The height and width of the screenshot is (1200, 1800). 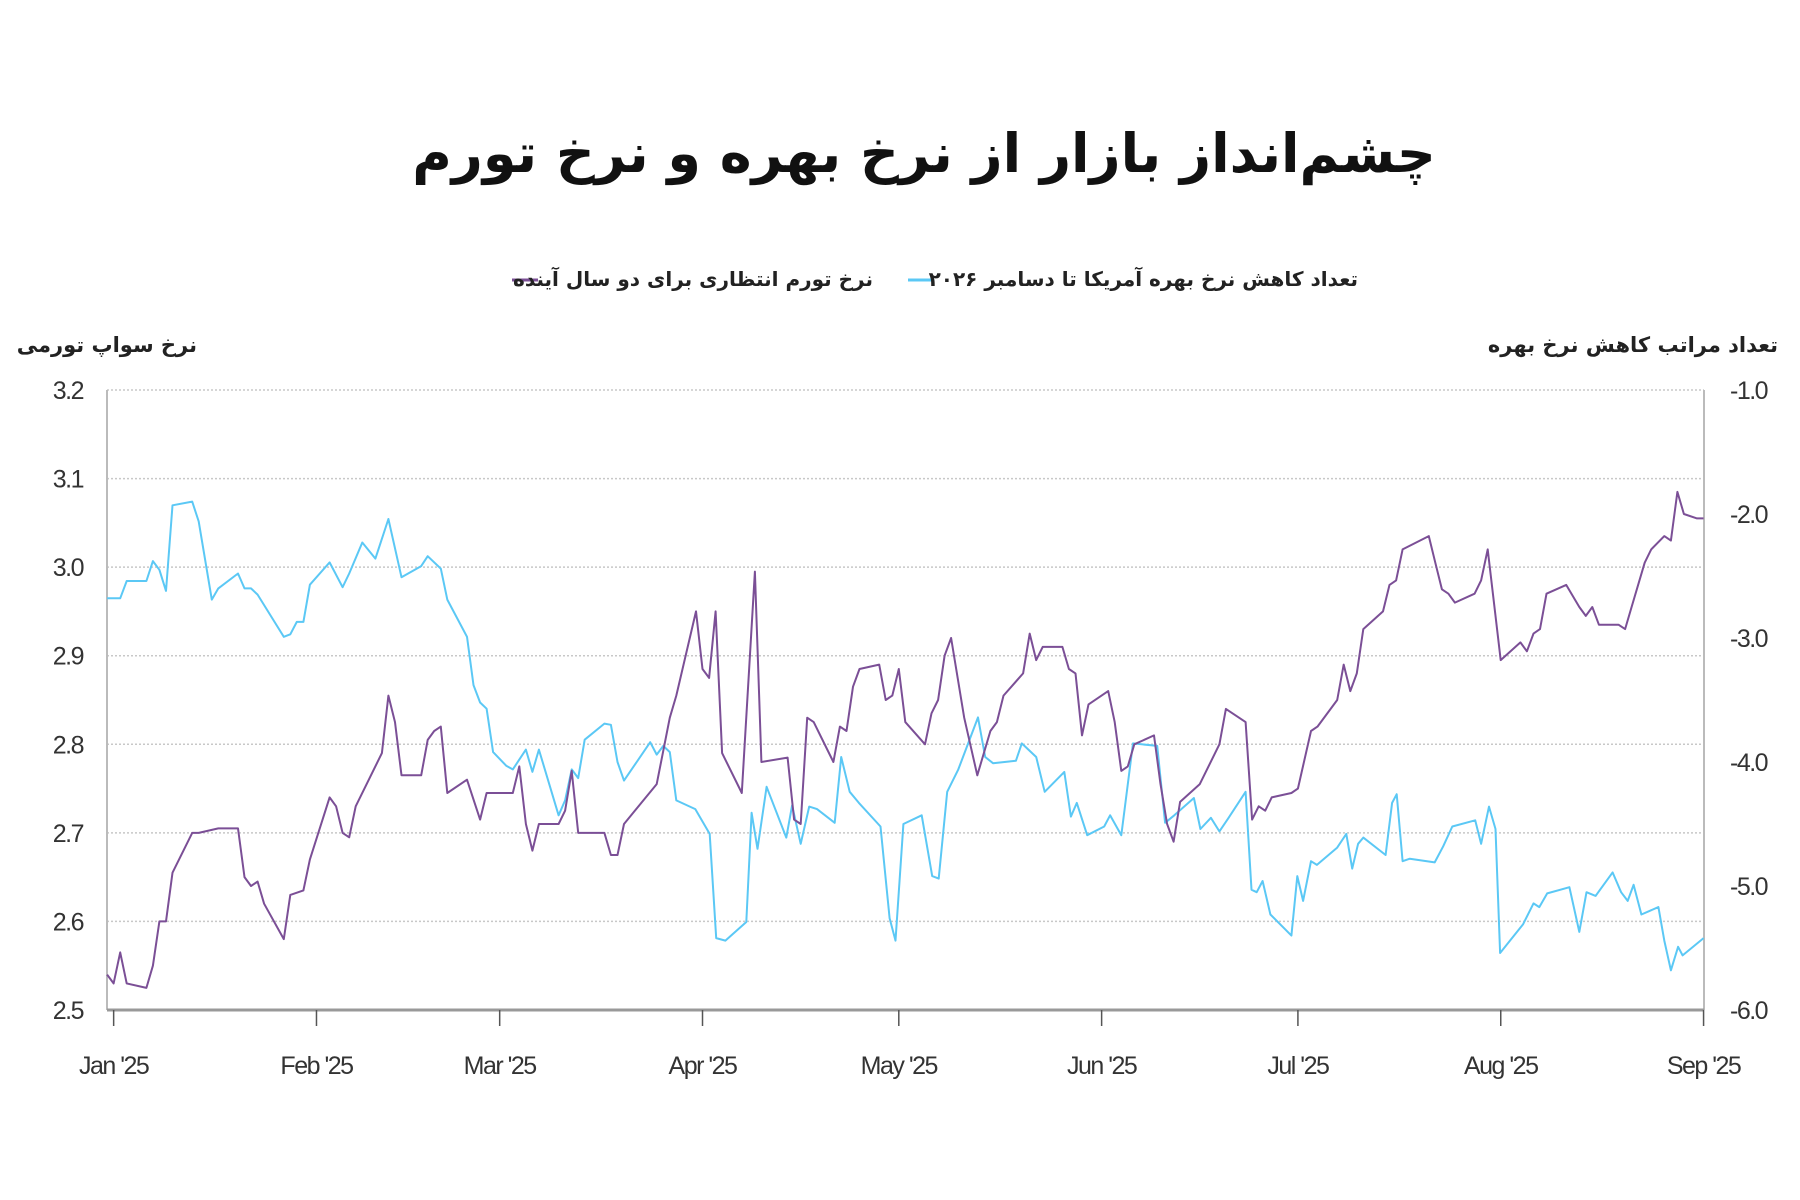 I want to click on x-tick-label: May '25, so click(x=899, y=1066).